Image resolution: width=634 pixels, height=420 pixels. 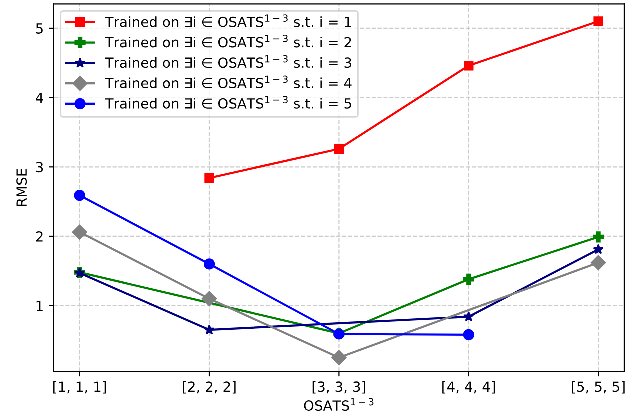 What do you see at coordinates (80, 387) in the screenshot?
I see `x-tick-label: [1, 1, 1]` at bounding box center [80, 387].